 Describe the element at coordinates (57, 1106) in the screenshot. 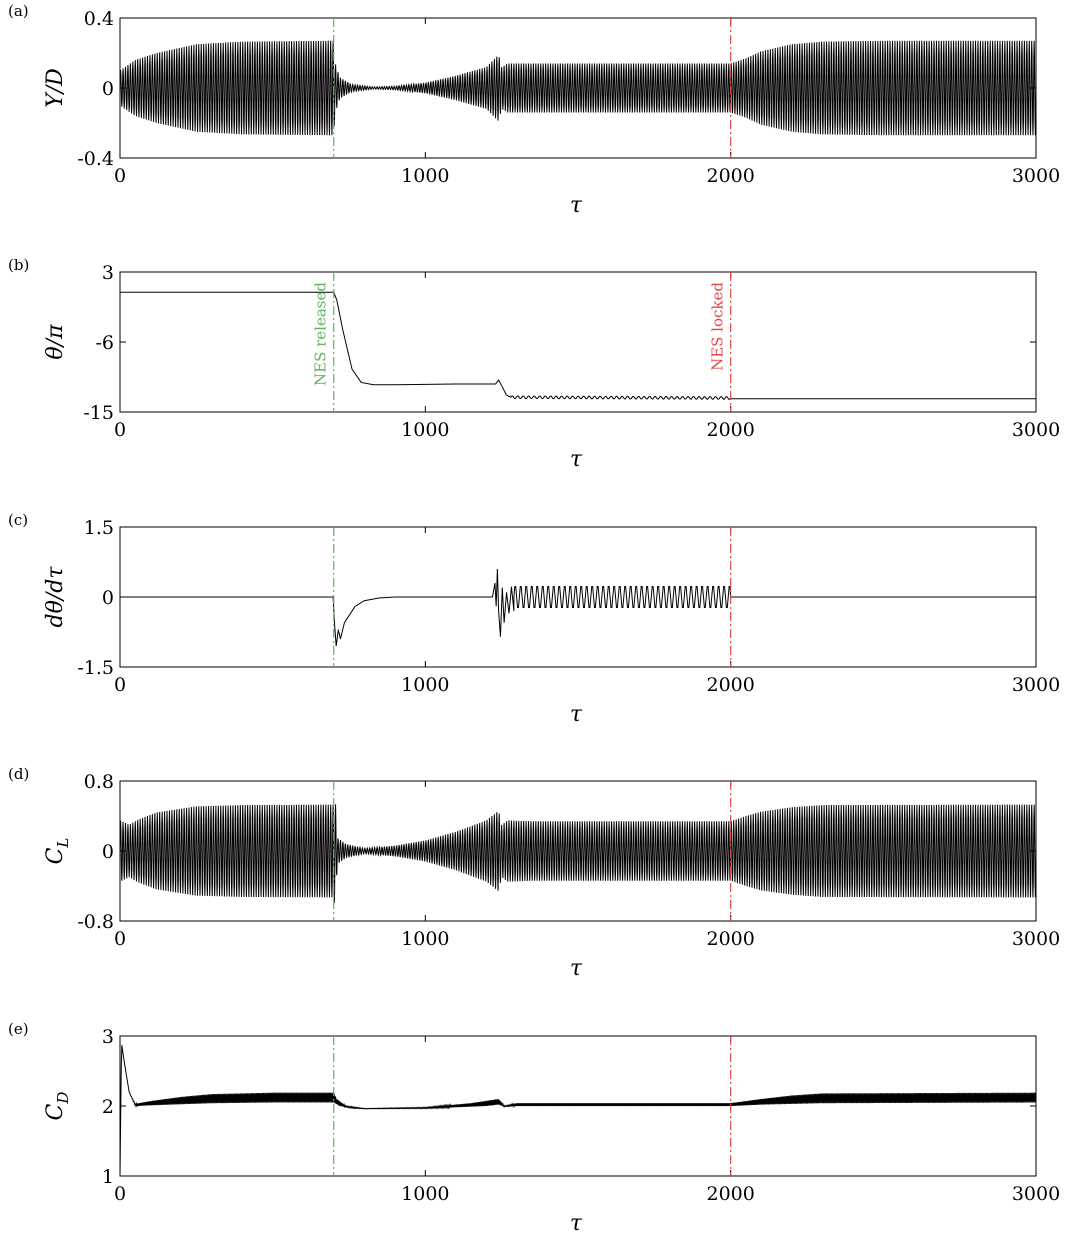

I see `y-axis-label: CD` at that location.